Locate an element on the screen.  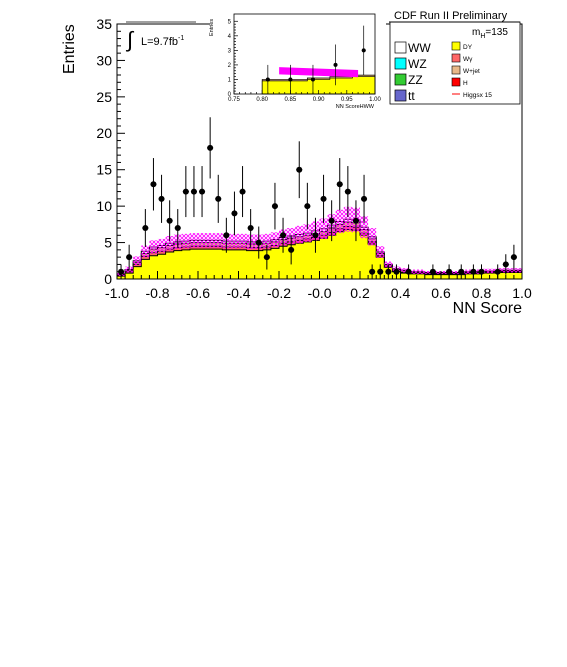
y-tick-label: 3 is located at coordinates (230, 51).